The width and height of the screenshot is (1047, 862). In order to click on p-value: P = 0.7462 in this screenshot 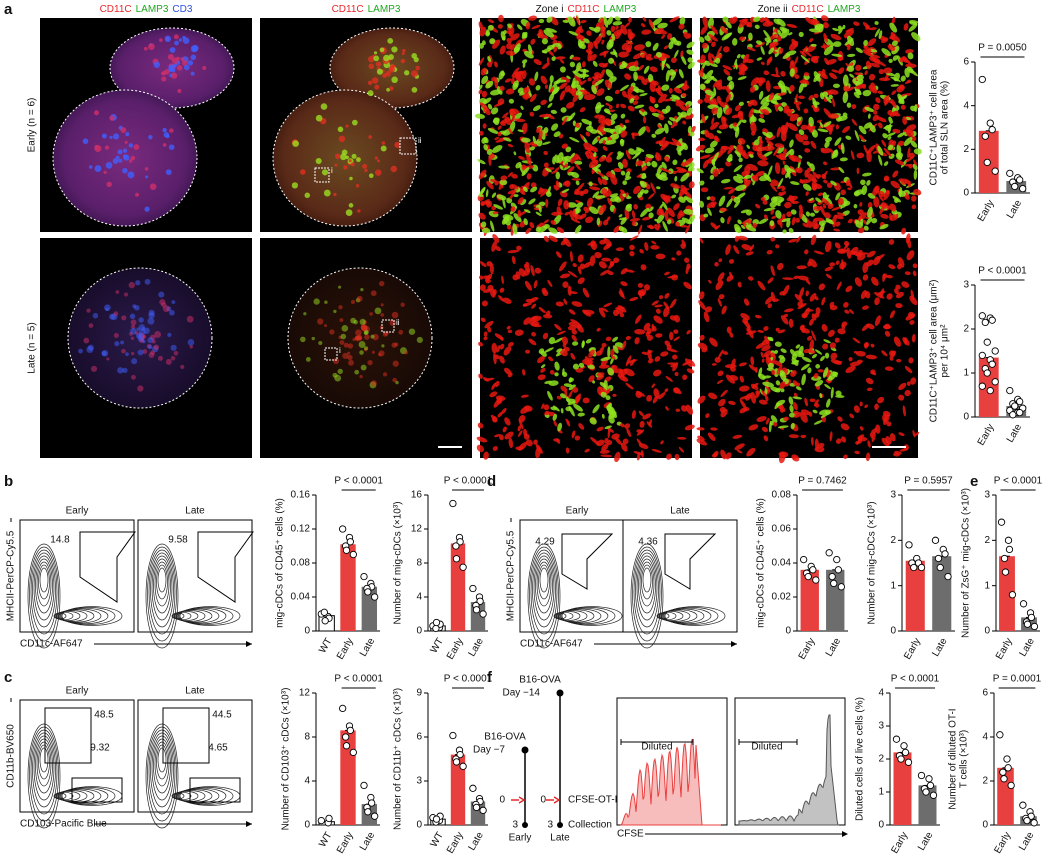, I will do `click(822, 481)`.